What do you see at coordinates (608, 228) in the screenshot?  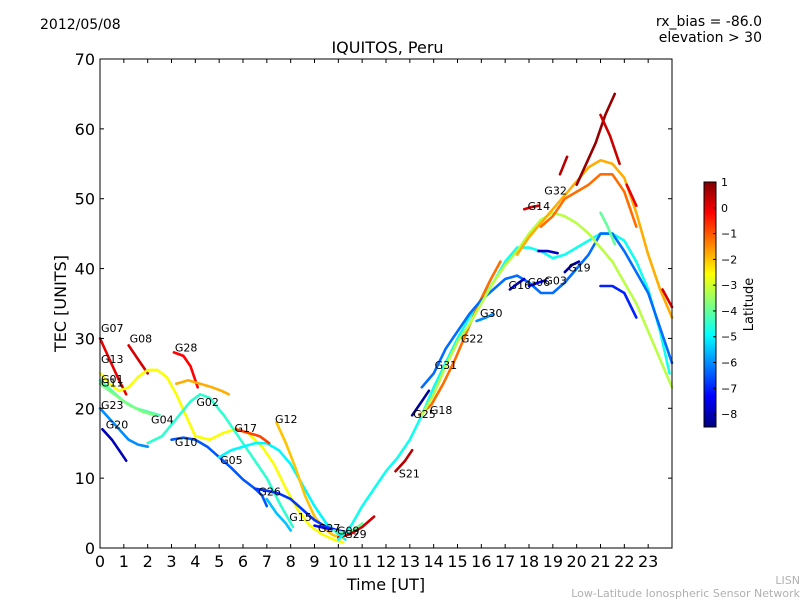 I see `series-line-g37` at bounding box center [608, 228].